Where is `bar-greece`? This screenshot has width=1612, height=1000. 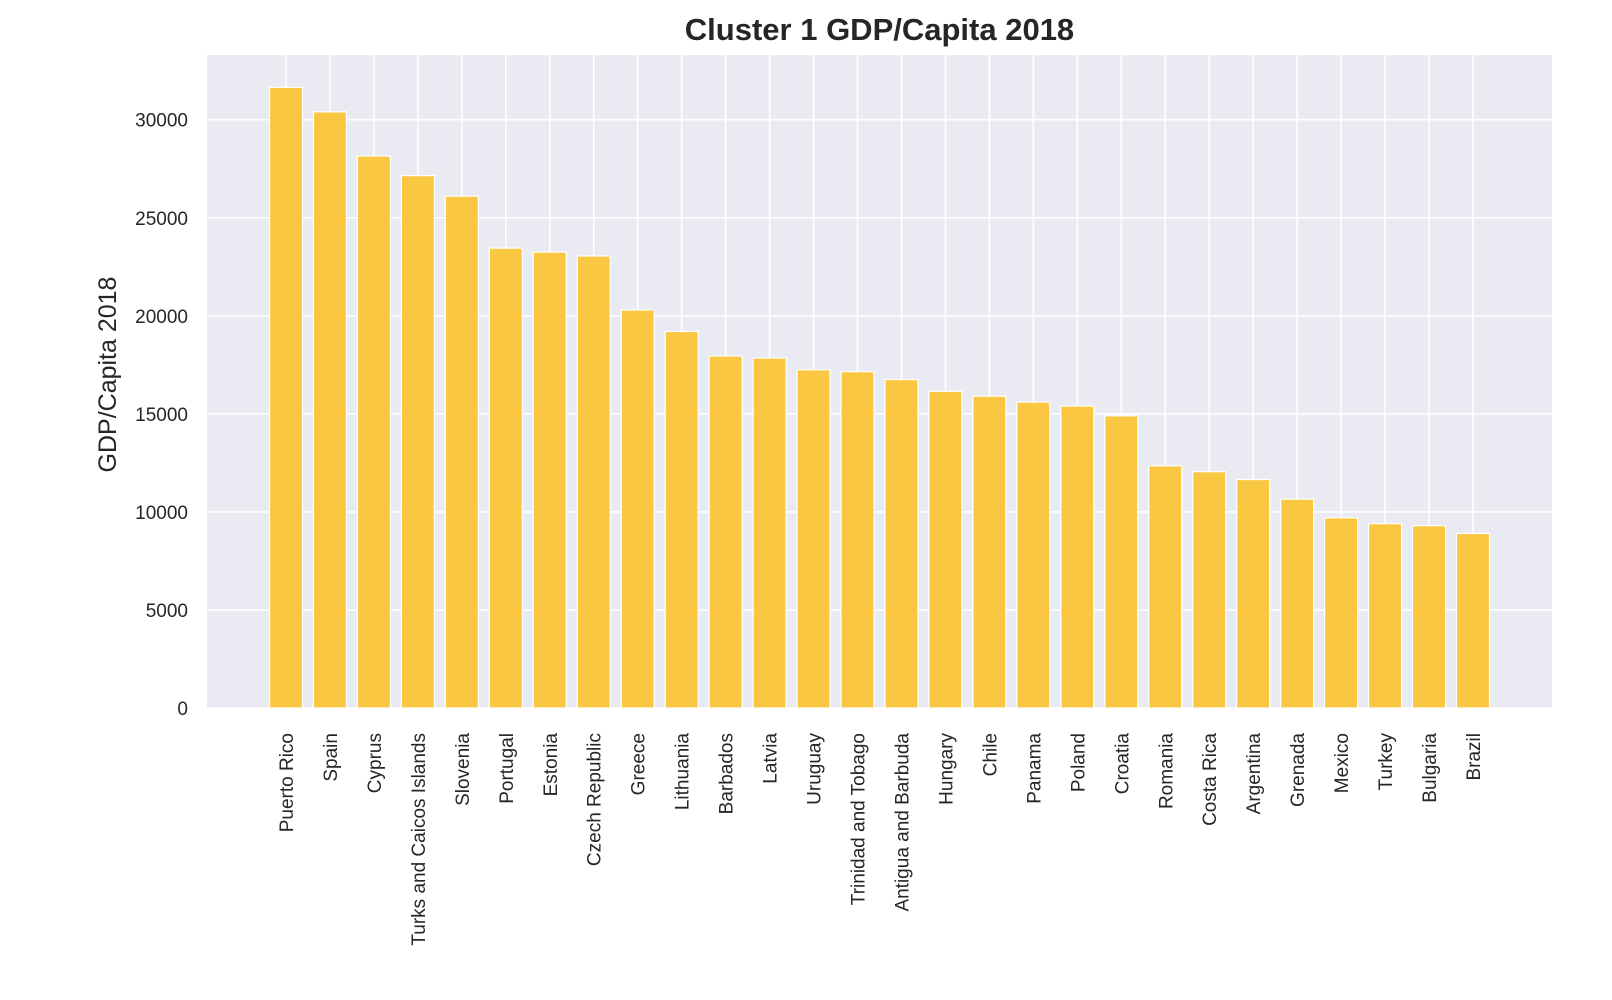
bar-greece is located at coordinates (637, 509).